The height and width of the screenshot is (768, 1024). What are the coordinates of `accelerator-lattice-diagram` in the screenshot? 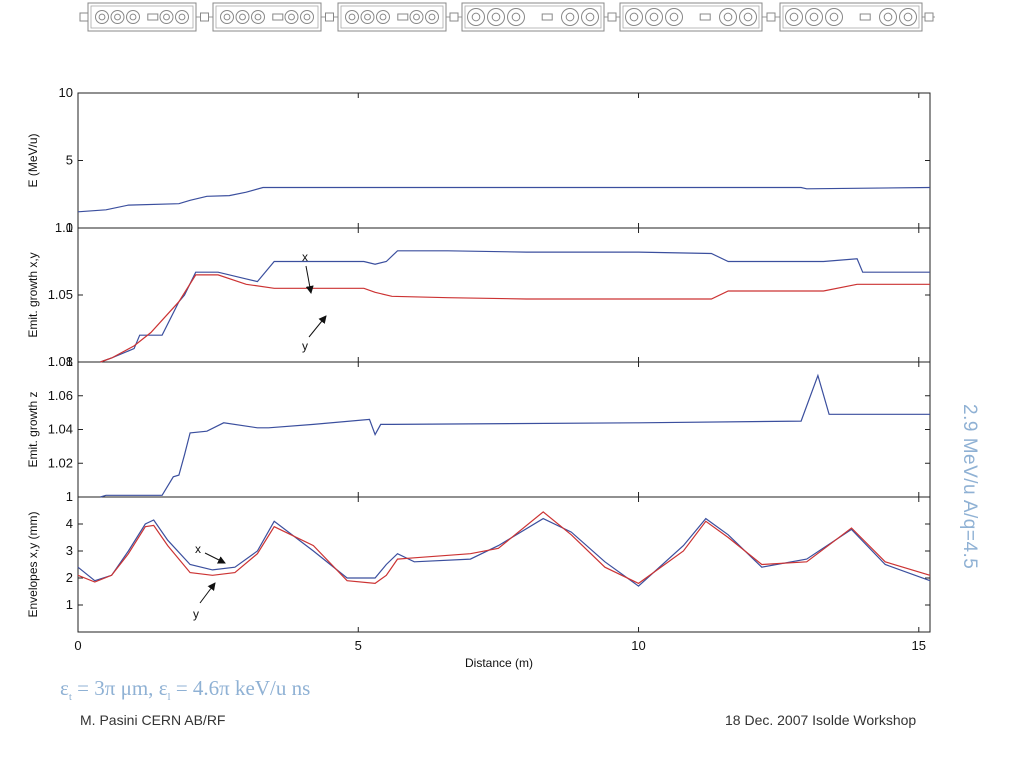 It's located at (507, 17).